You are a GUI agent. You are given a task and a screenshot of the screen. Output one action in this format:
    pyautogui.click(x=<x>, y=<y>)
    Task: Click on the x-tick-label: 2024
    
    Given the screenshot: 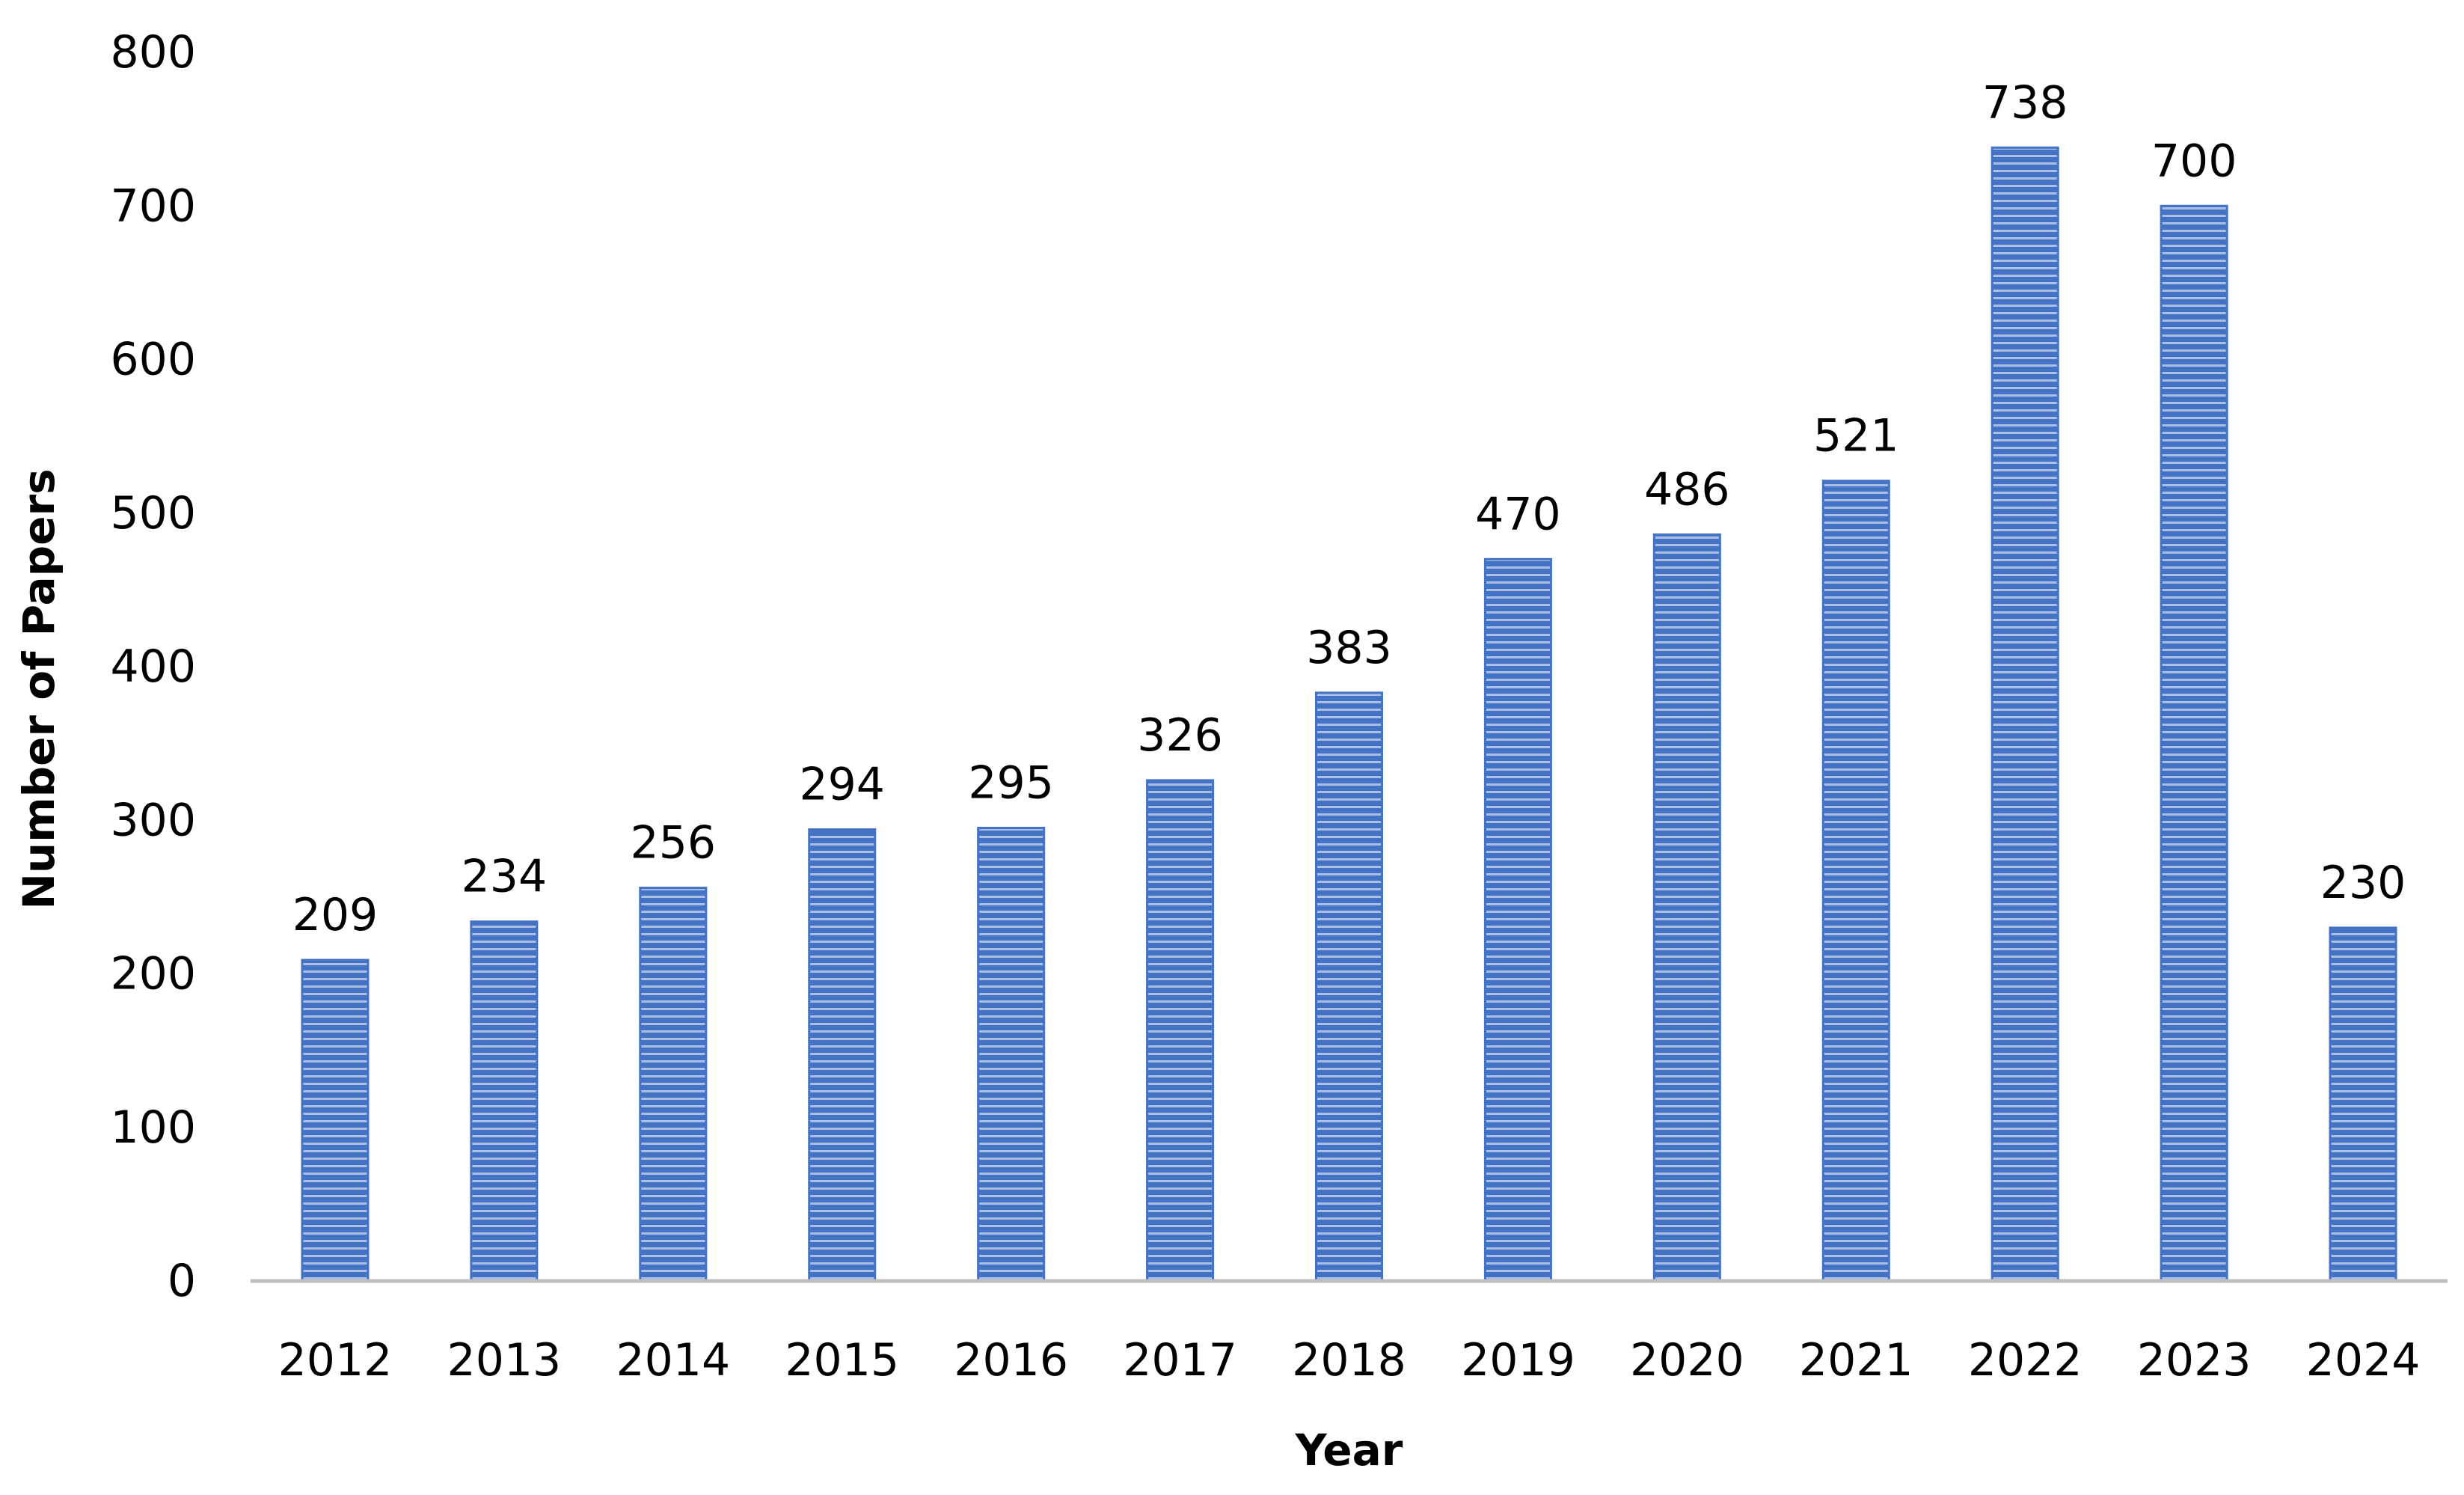 What is the action you would take?
    pyautogui.click(x=2363, y=1360)
    